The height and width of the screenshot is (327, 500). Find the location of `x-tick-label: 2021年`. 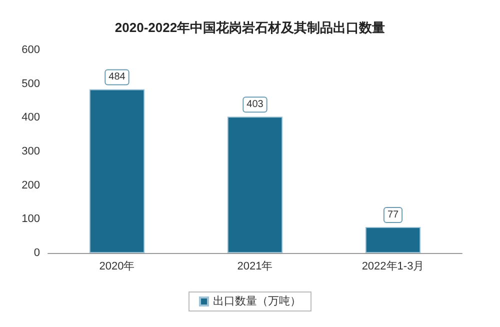

x-tick-label: 2021年 is located at coordinates (255, 266).